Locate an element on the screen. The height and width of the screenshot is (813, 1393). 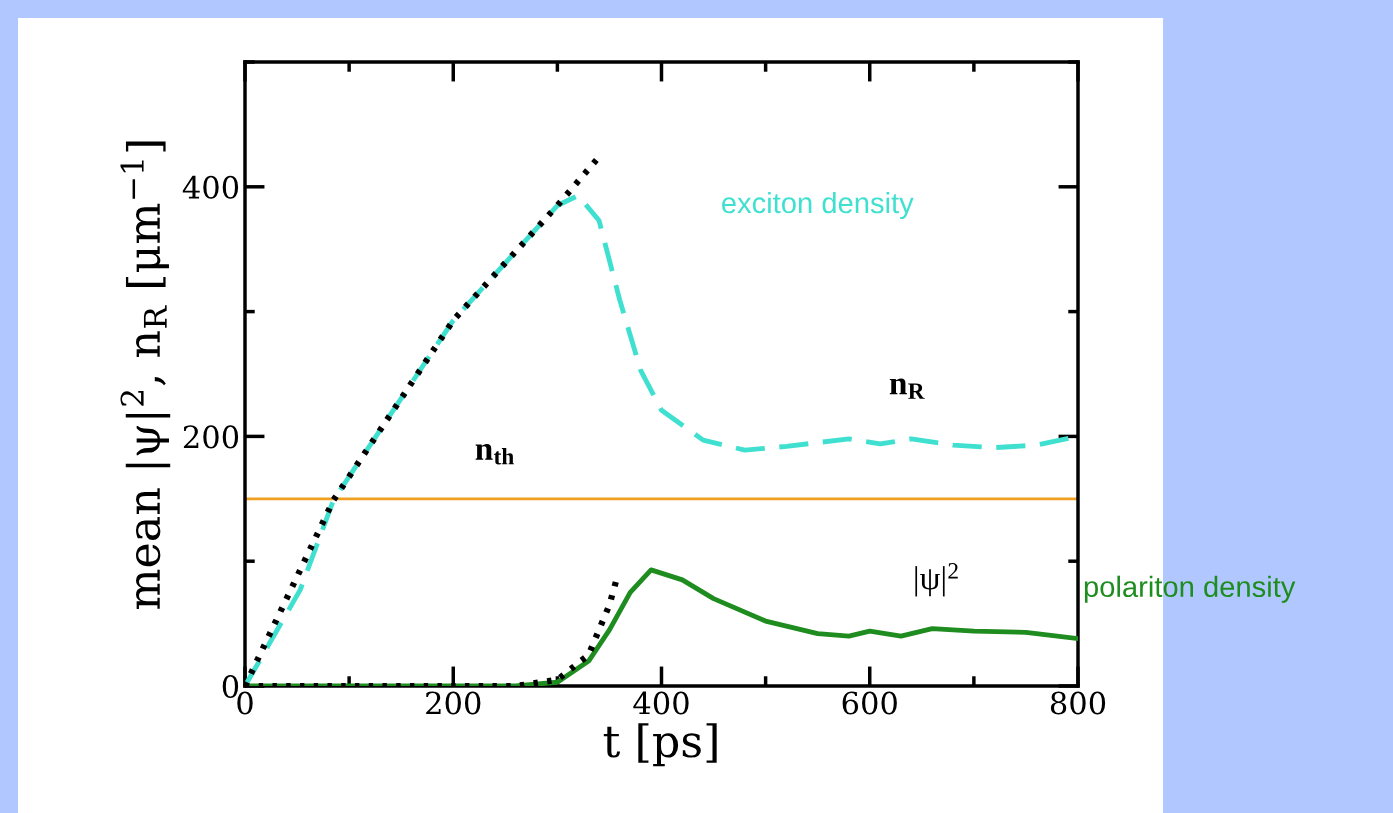
y-tick-label: 200 is located at coordinates (211, 437).